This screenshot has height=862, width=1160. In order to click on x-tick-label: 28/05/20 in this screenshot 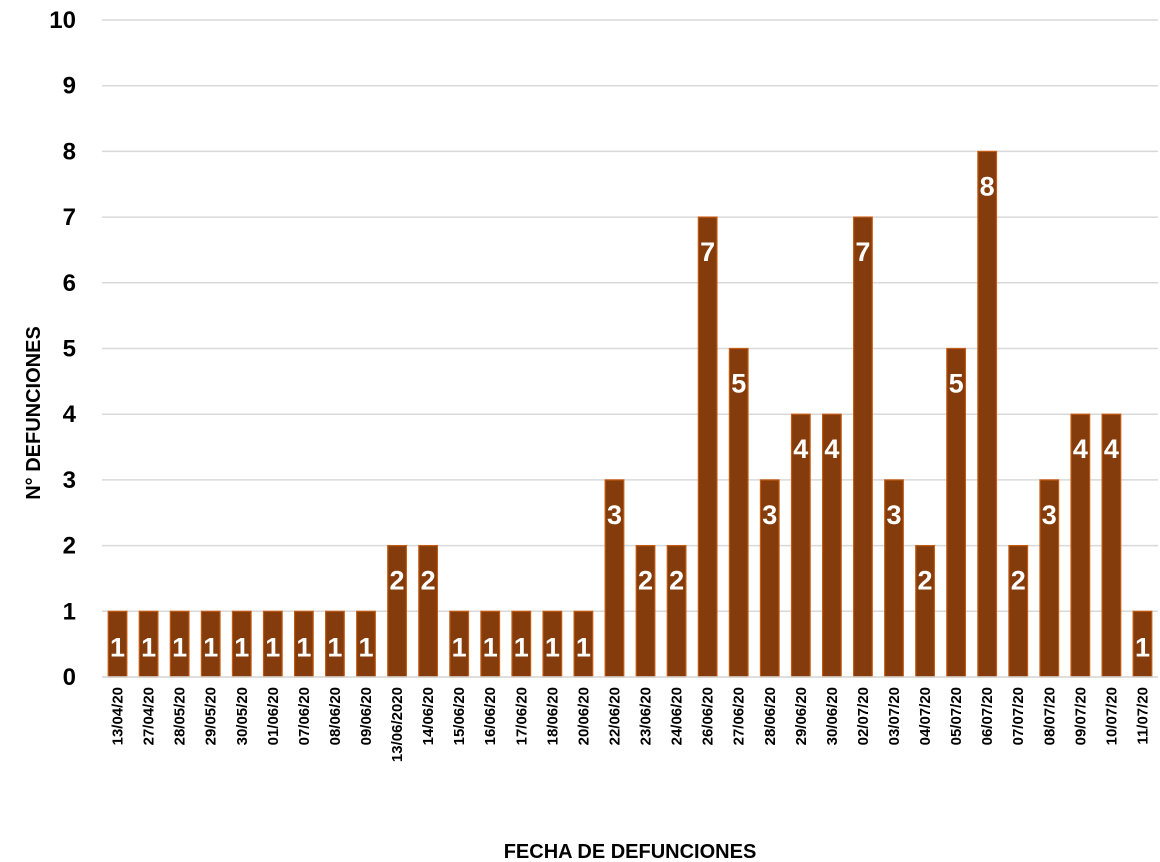, I will do `click(180, 716)`.